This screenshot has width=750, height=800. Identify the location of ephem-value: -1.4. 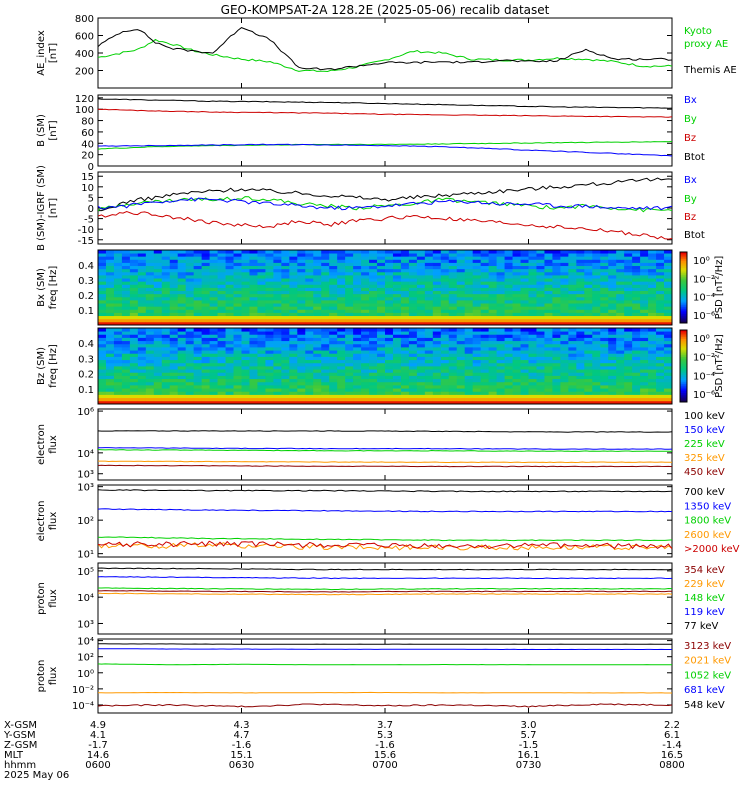
(672, 745).